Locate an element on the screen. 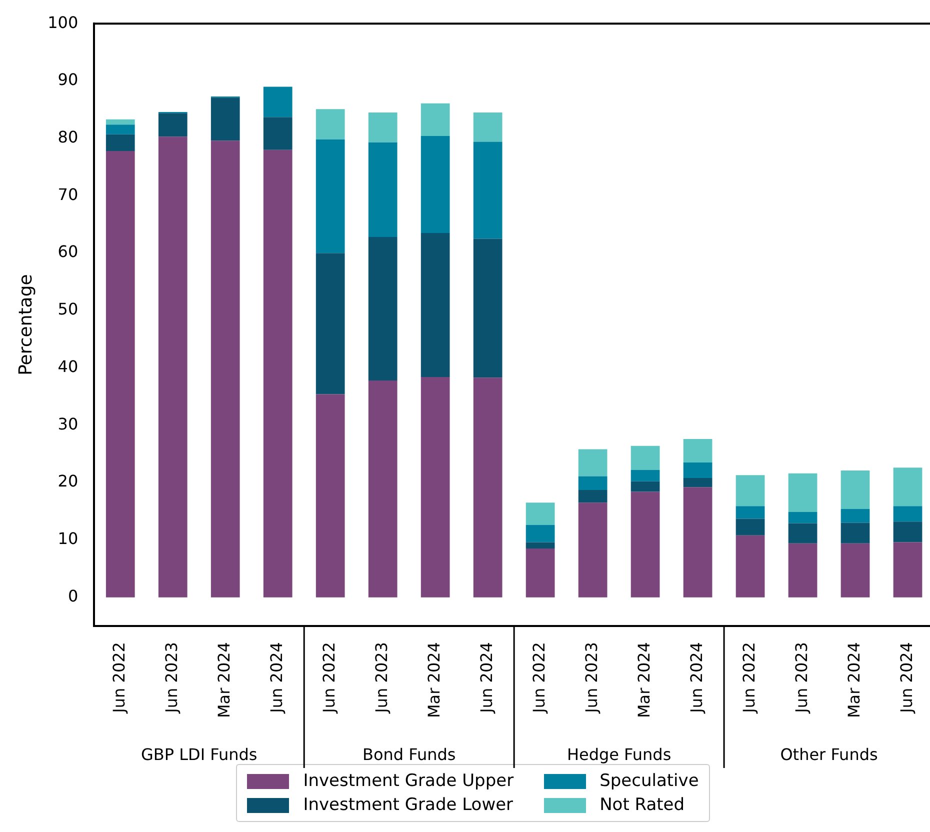 The image size is (930, 832). y-tick-label: 20 is located at coordinates (68, 481).